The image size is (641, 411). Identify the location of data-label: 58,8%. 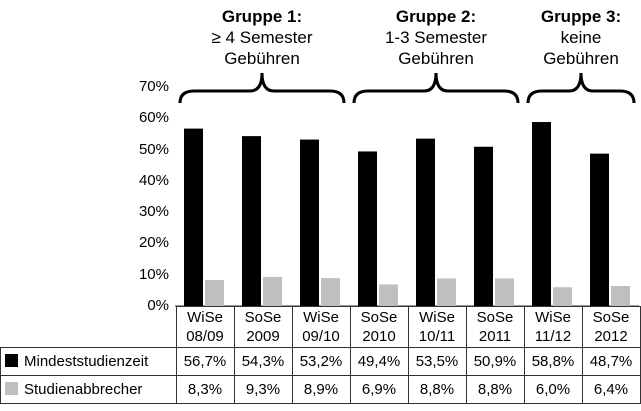
(553, 361).